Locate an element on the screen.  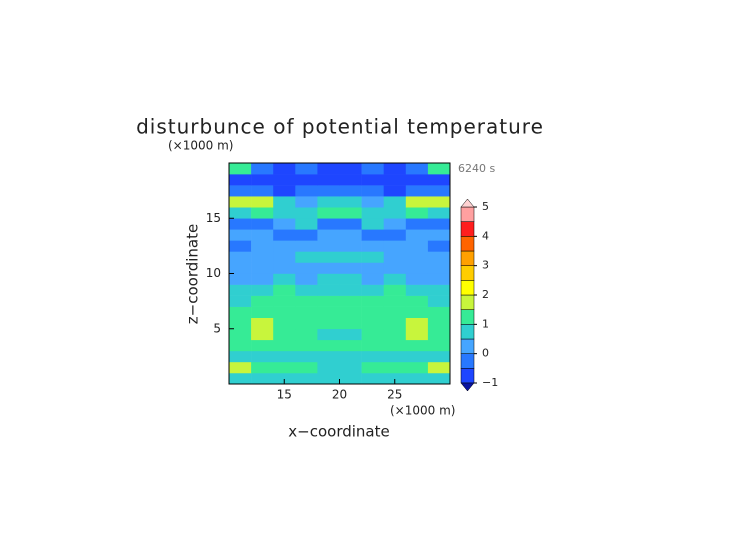
y-axis-label: z−coordinate is located at coordinates (193, 274).